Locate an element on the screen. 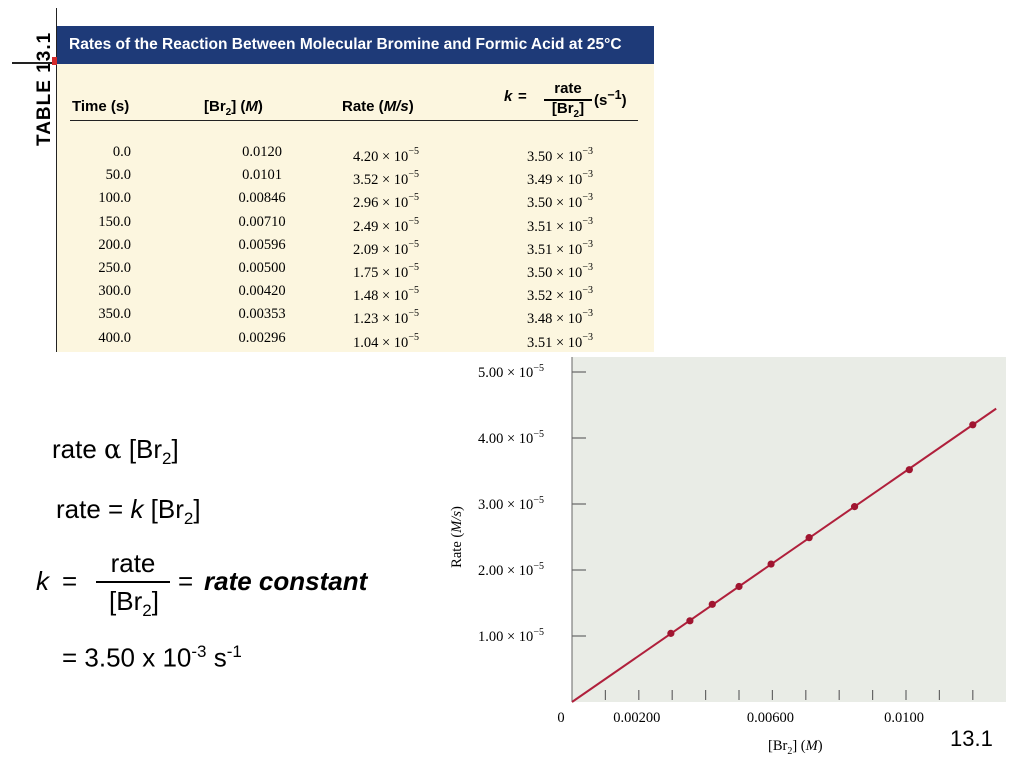 This screenshot has height=768, width=1024. value-number: = 3.50 x 10 is located at coordinates (127, 657).